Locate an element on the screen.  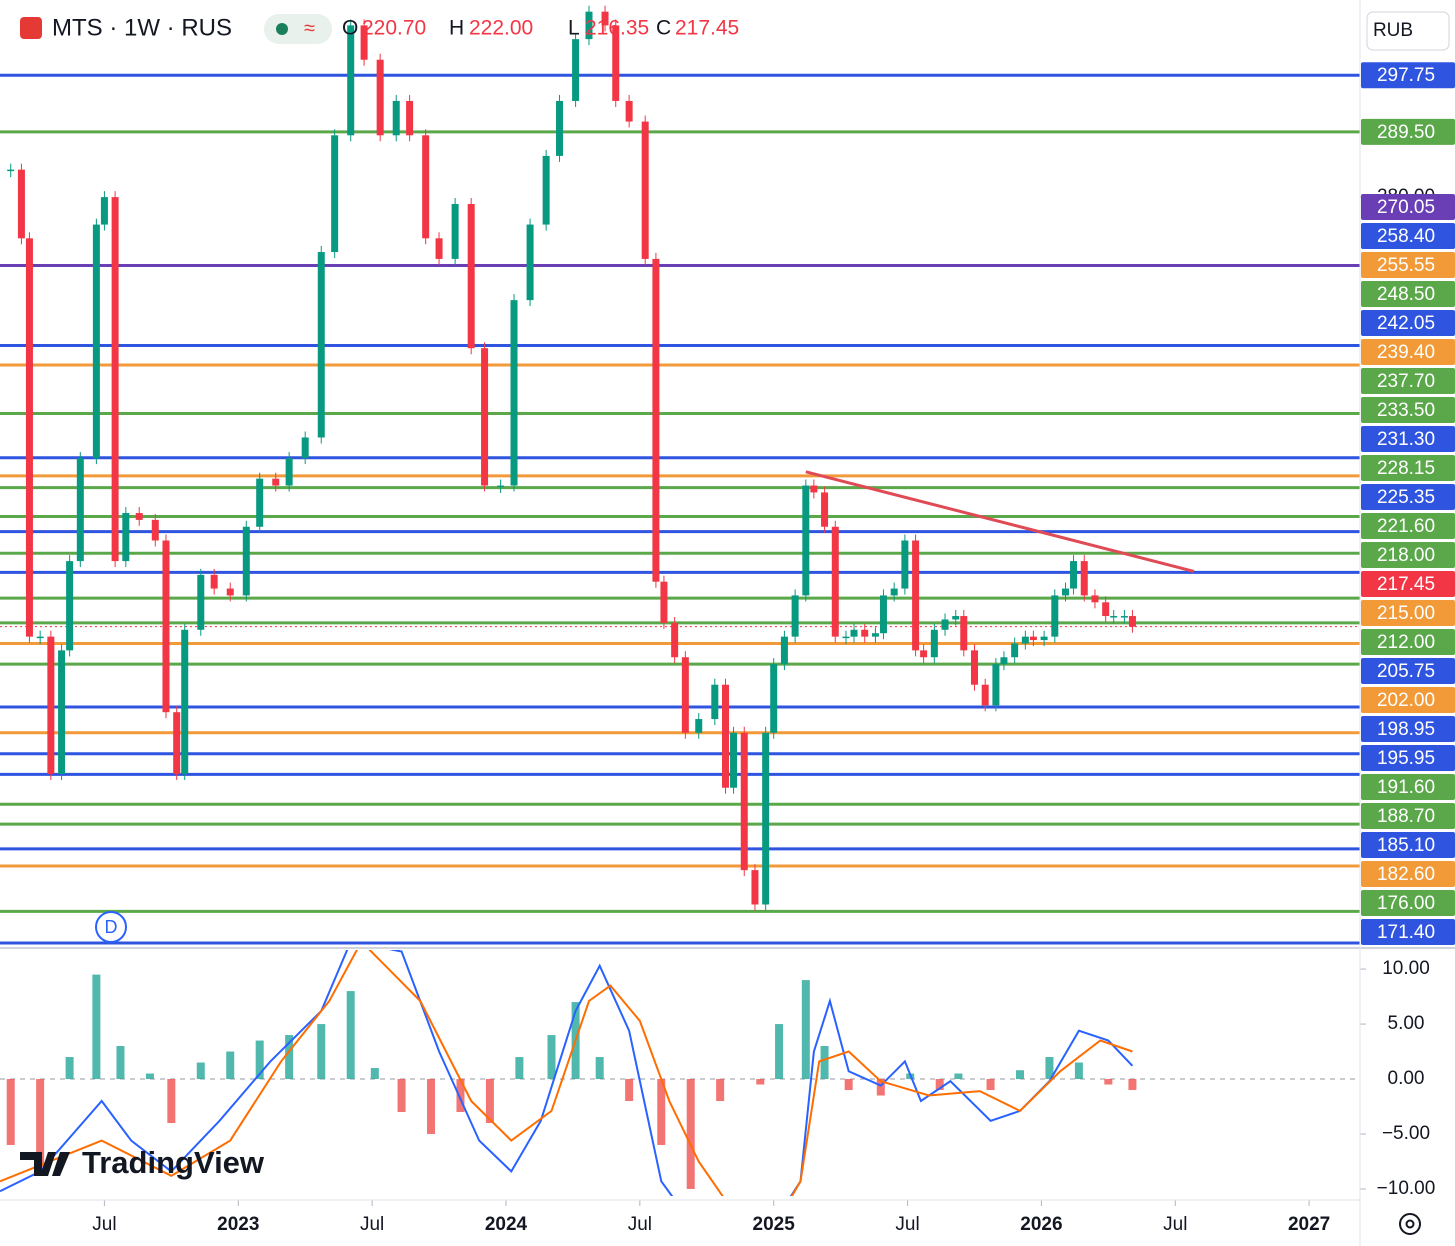
ohlc-key: C is located at coordinates (663, 28).